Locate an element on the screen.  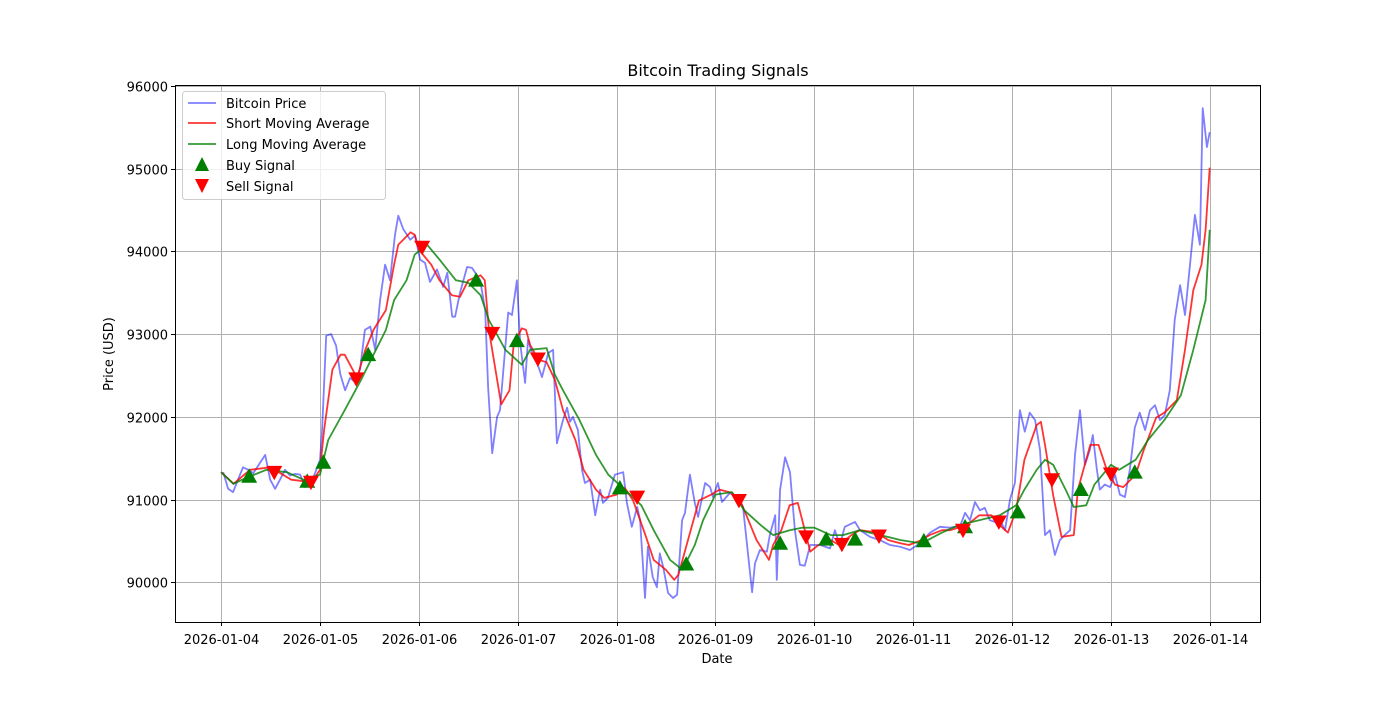
chart-title: Bitcoin Trading Signals is located at coordinates (717, 70).